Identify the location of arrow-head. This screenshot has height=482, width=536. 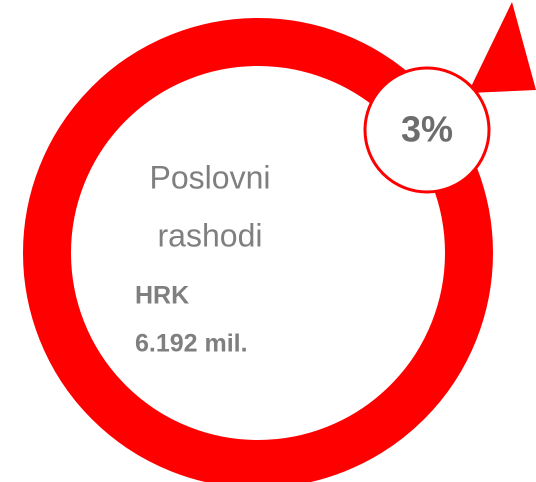
(502, 47).